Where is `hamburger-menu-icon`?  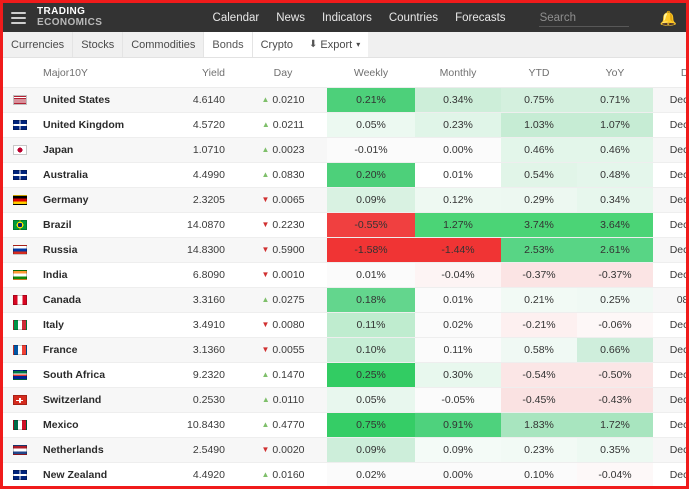
hamburger-menu-icon is located at coordinates (18, 17).